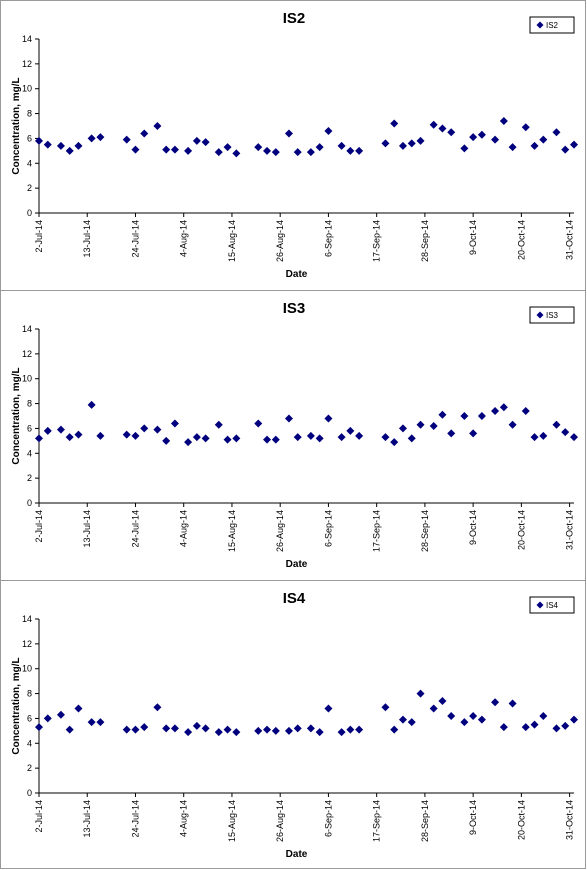 Image resolution: width=587 pixels, height=870 pixels. What do you see at coordinates (29, 478) in the screenshot?
I see `y-tick-label: 2` at bounding box center [29, 478].